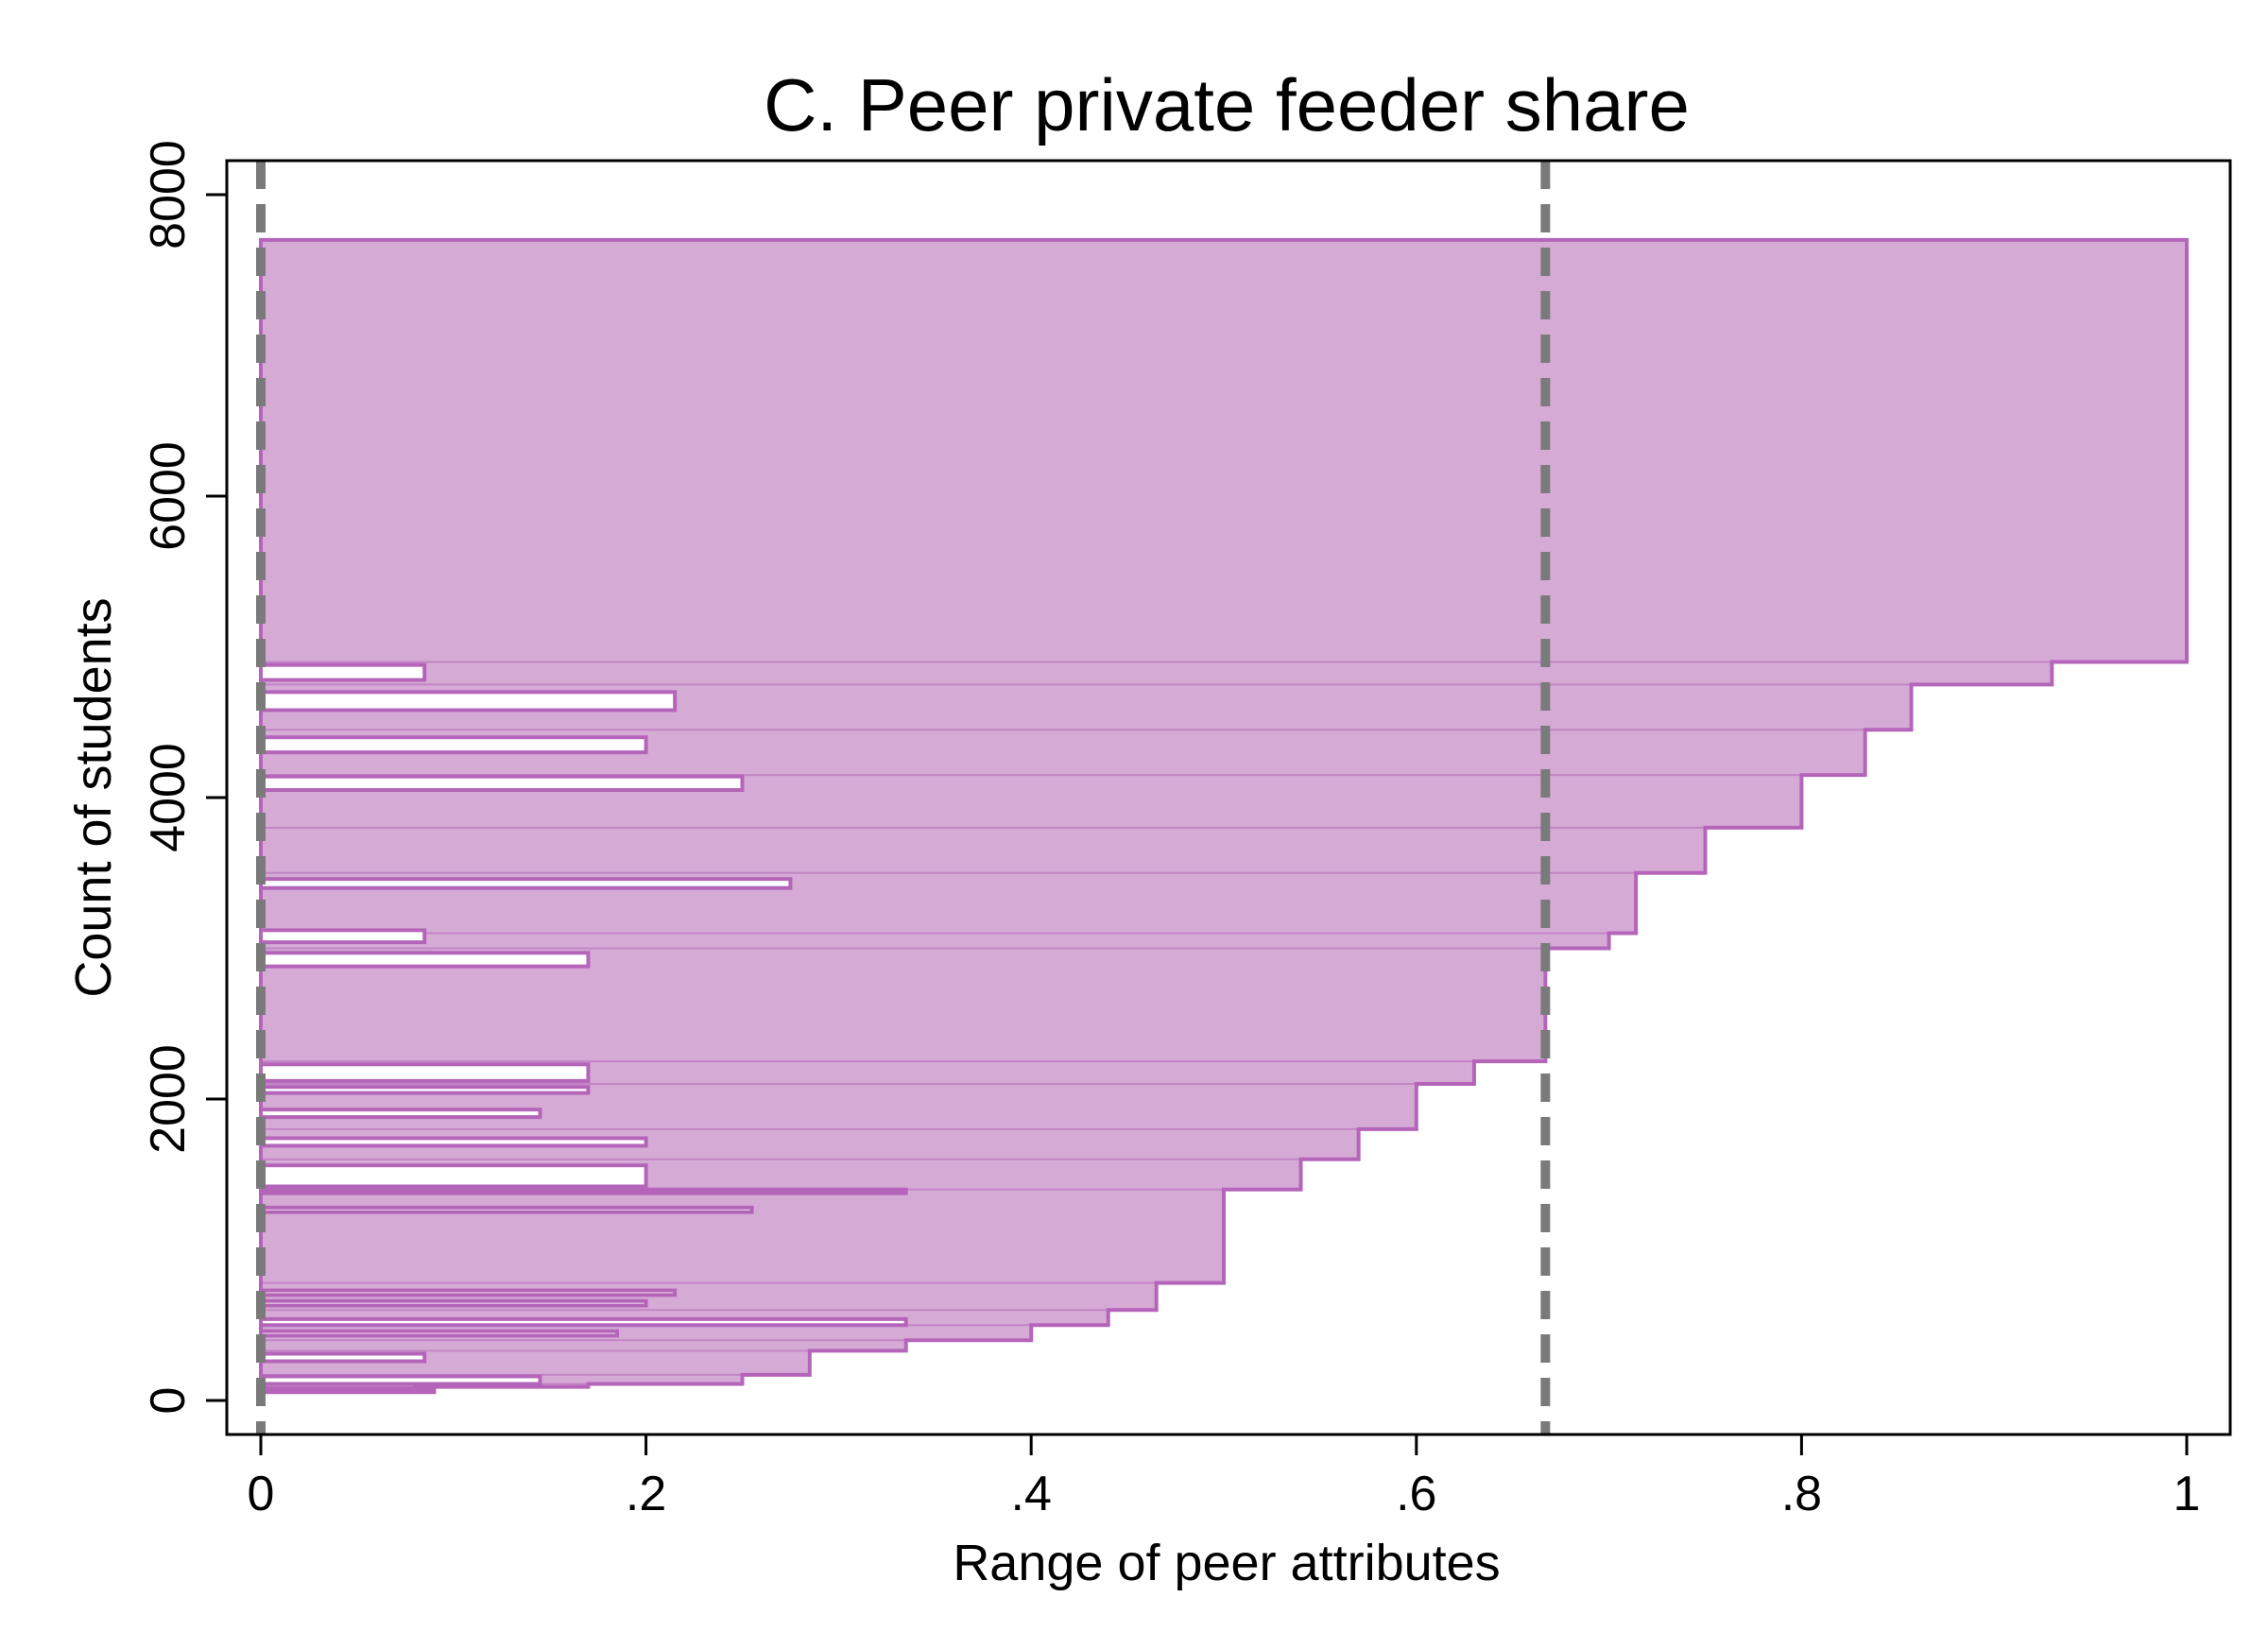  I want to click on x-tick-label-1: .2, so click(646, 1494).